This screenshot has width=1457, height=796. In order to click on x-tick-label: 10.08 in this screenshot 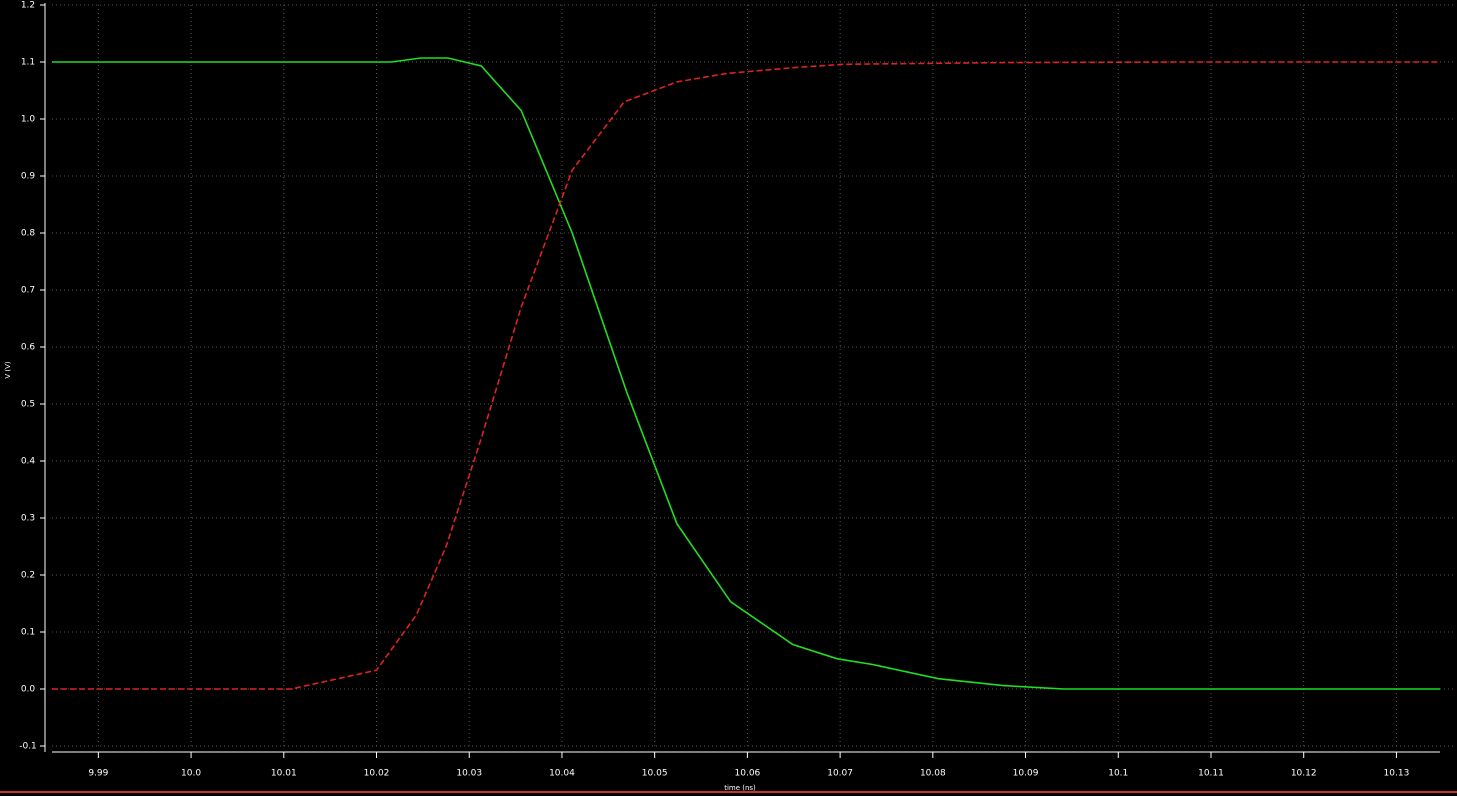, I will do `click(933, 774)`.